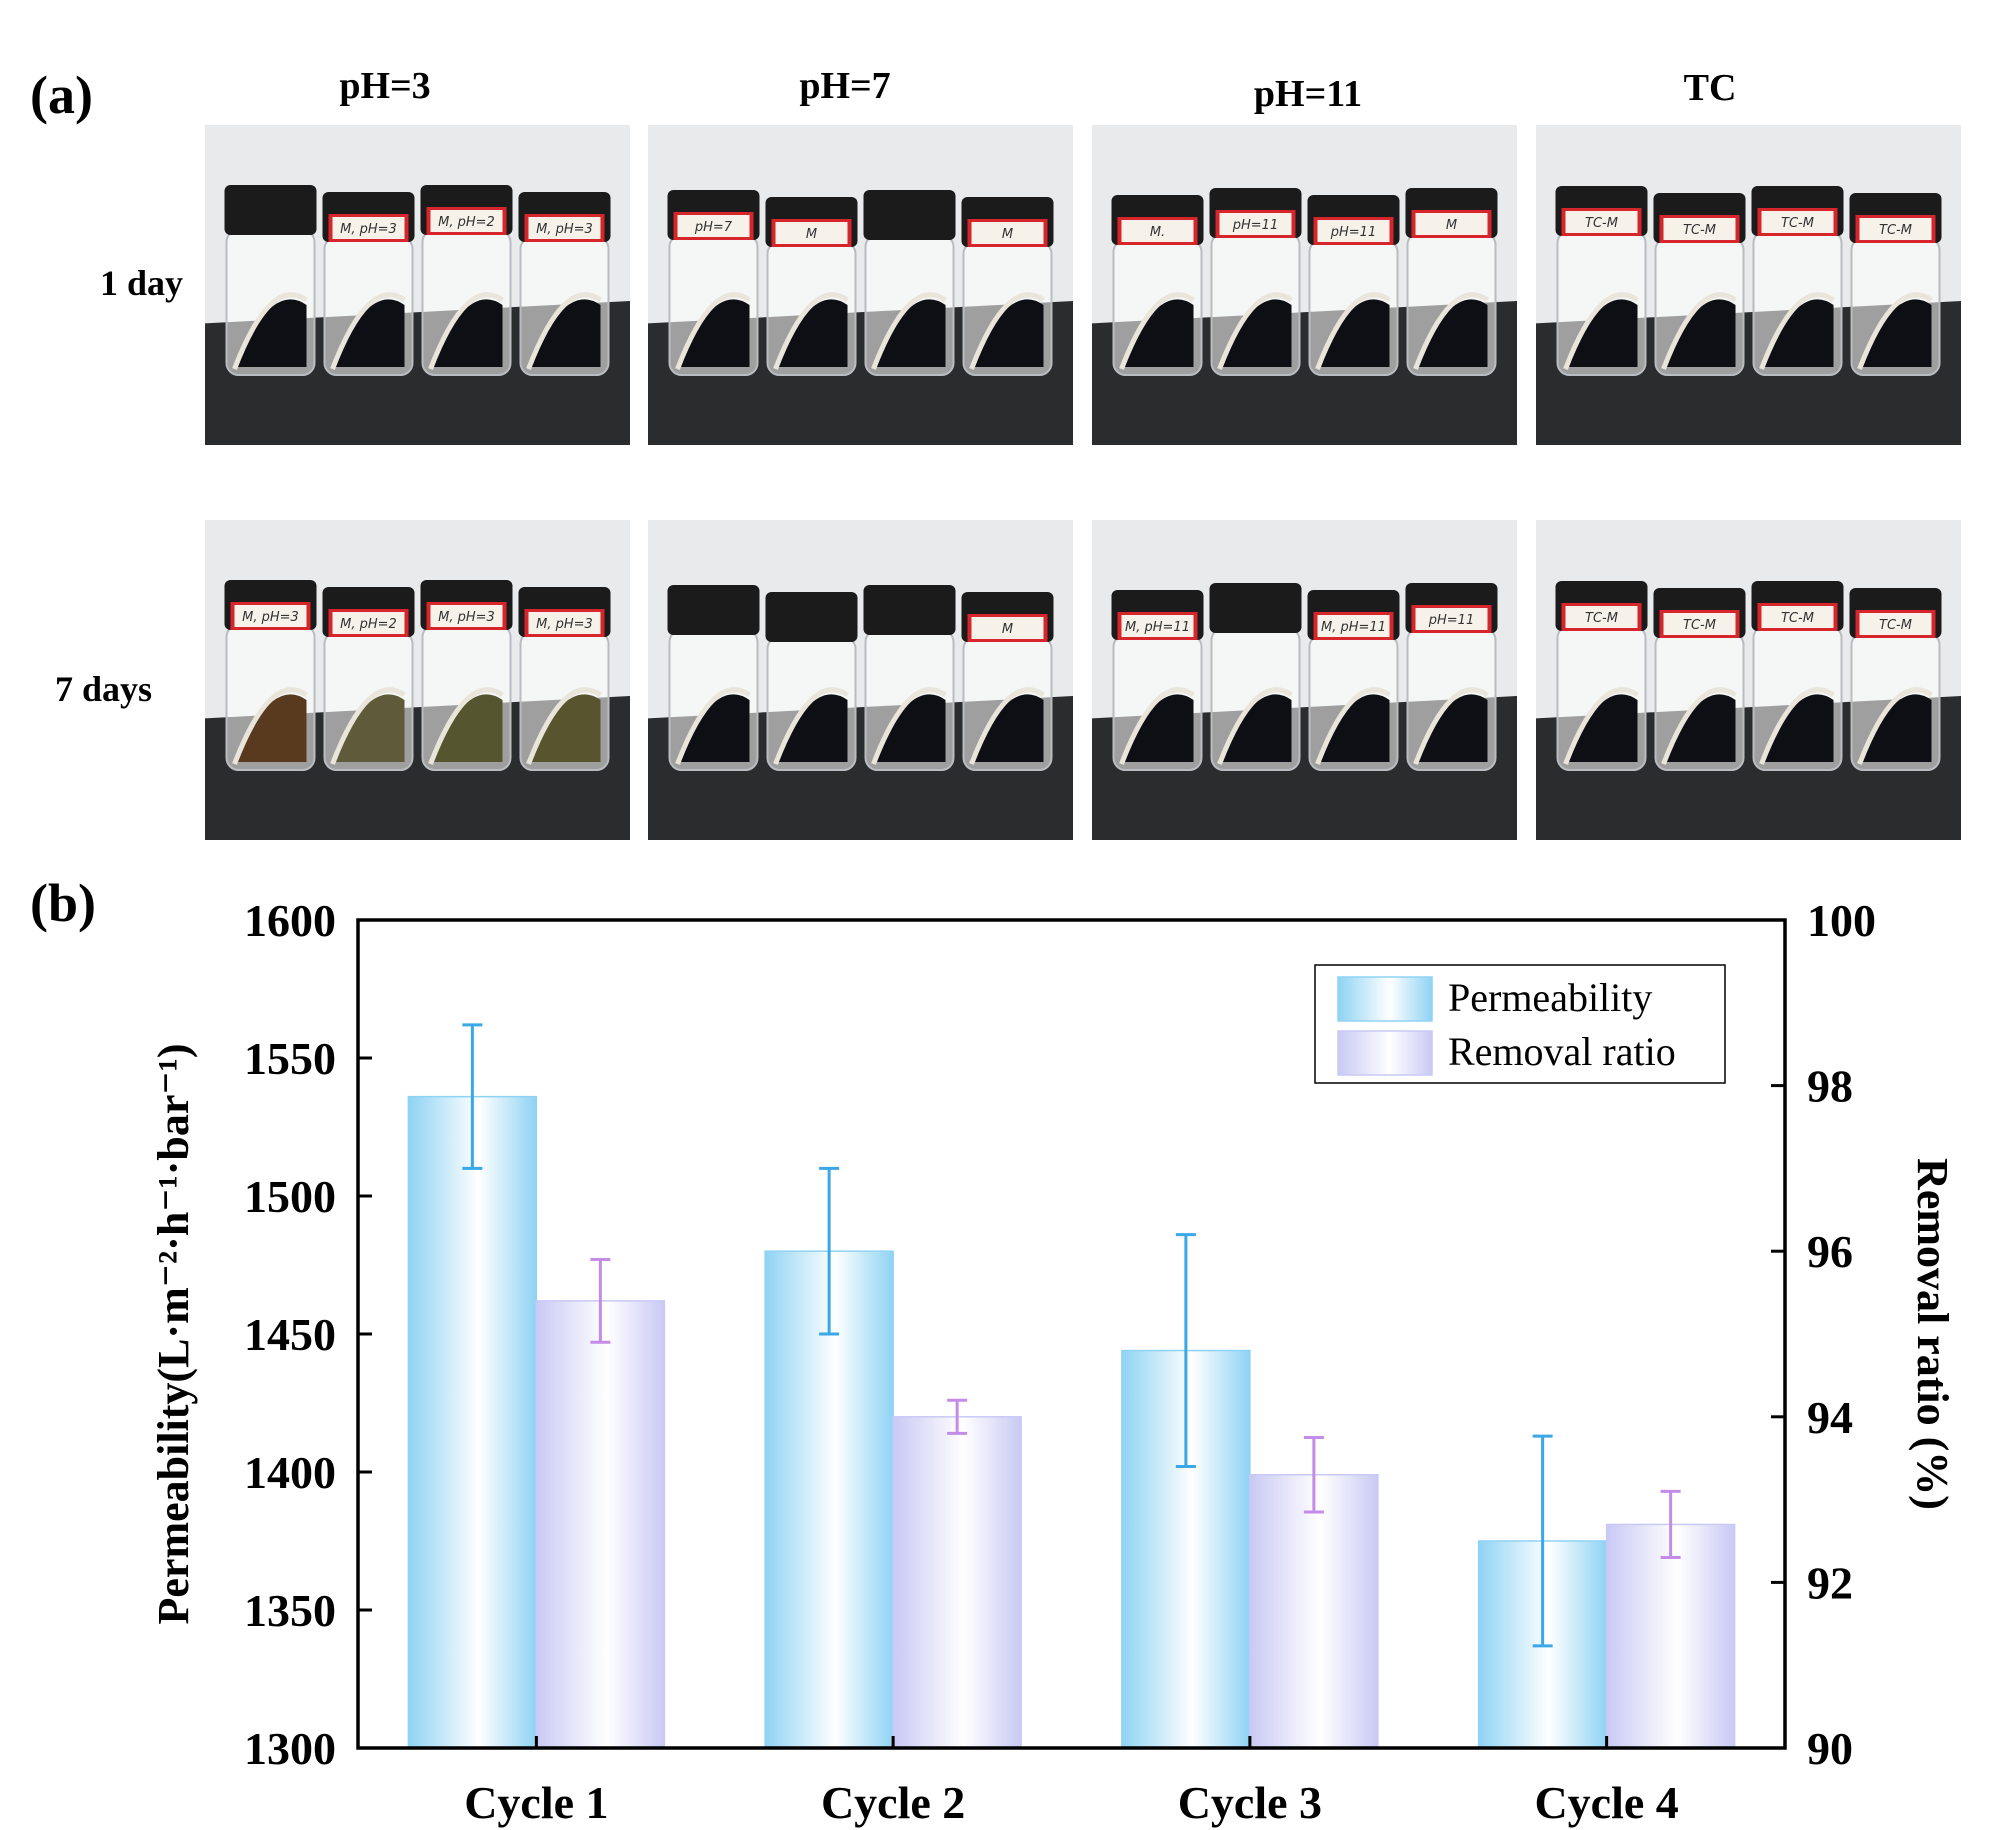  I want to click on vial-photo-ph7-1-day: pH=7 M M, so click(860, 285).